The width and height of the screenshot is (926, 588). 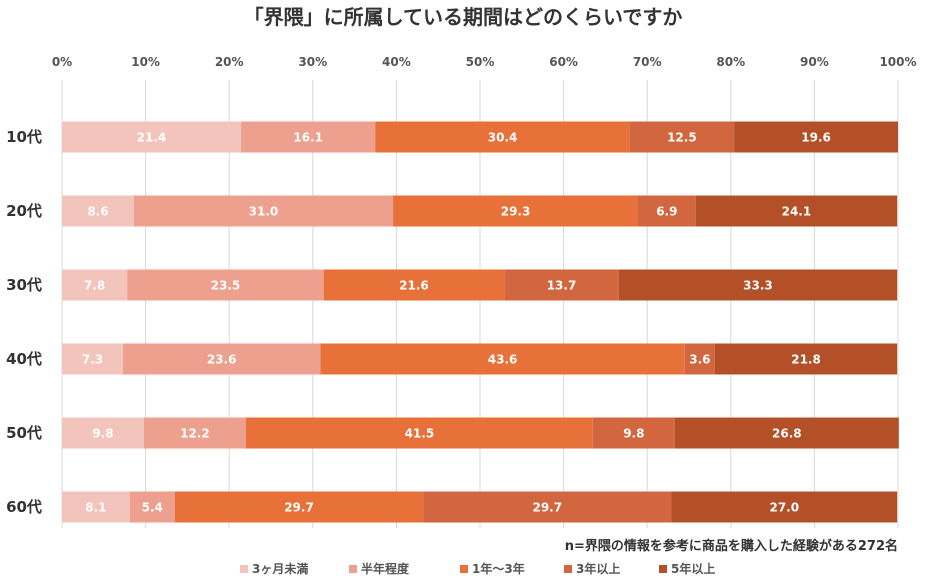 What do you see at coordinates (62, 62) in the screenshot?
I see `x-tick-label: 0%` at bounding box center [62, 62].